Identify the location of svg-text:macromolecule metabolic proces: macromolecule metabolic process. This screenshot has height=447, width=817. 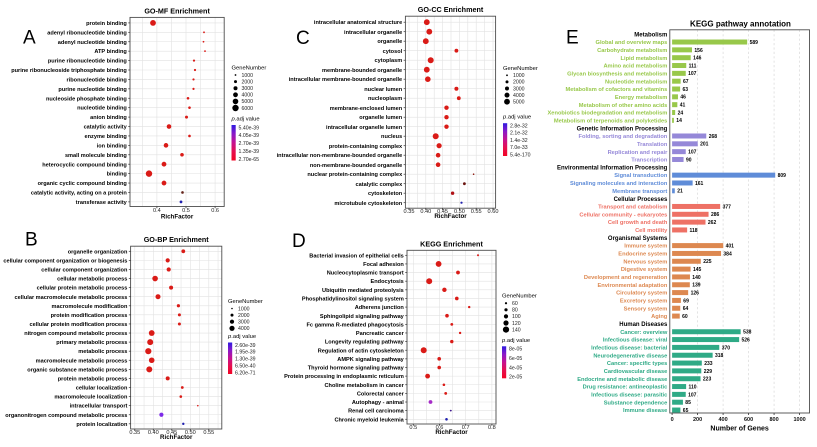
(82, 361).